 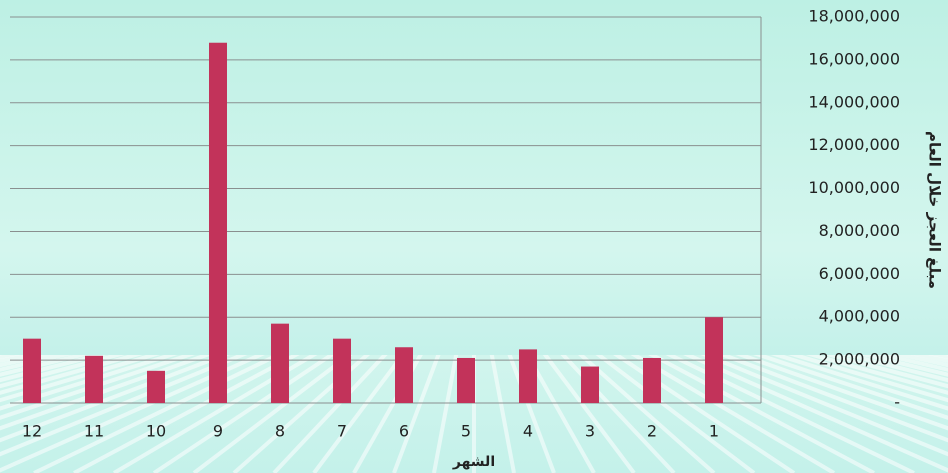 I want to click on y-tick-label: -, so click(x=897, y=402).